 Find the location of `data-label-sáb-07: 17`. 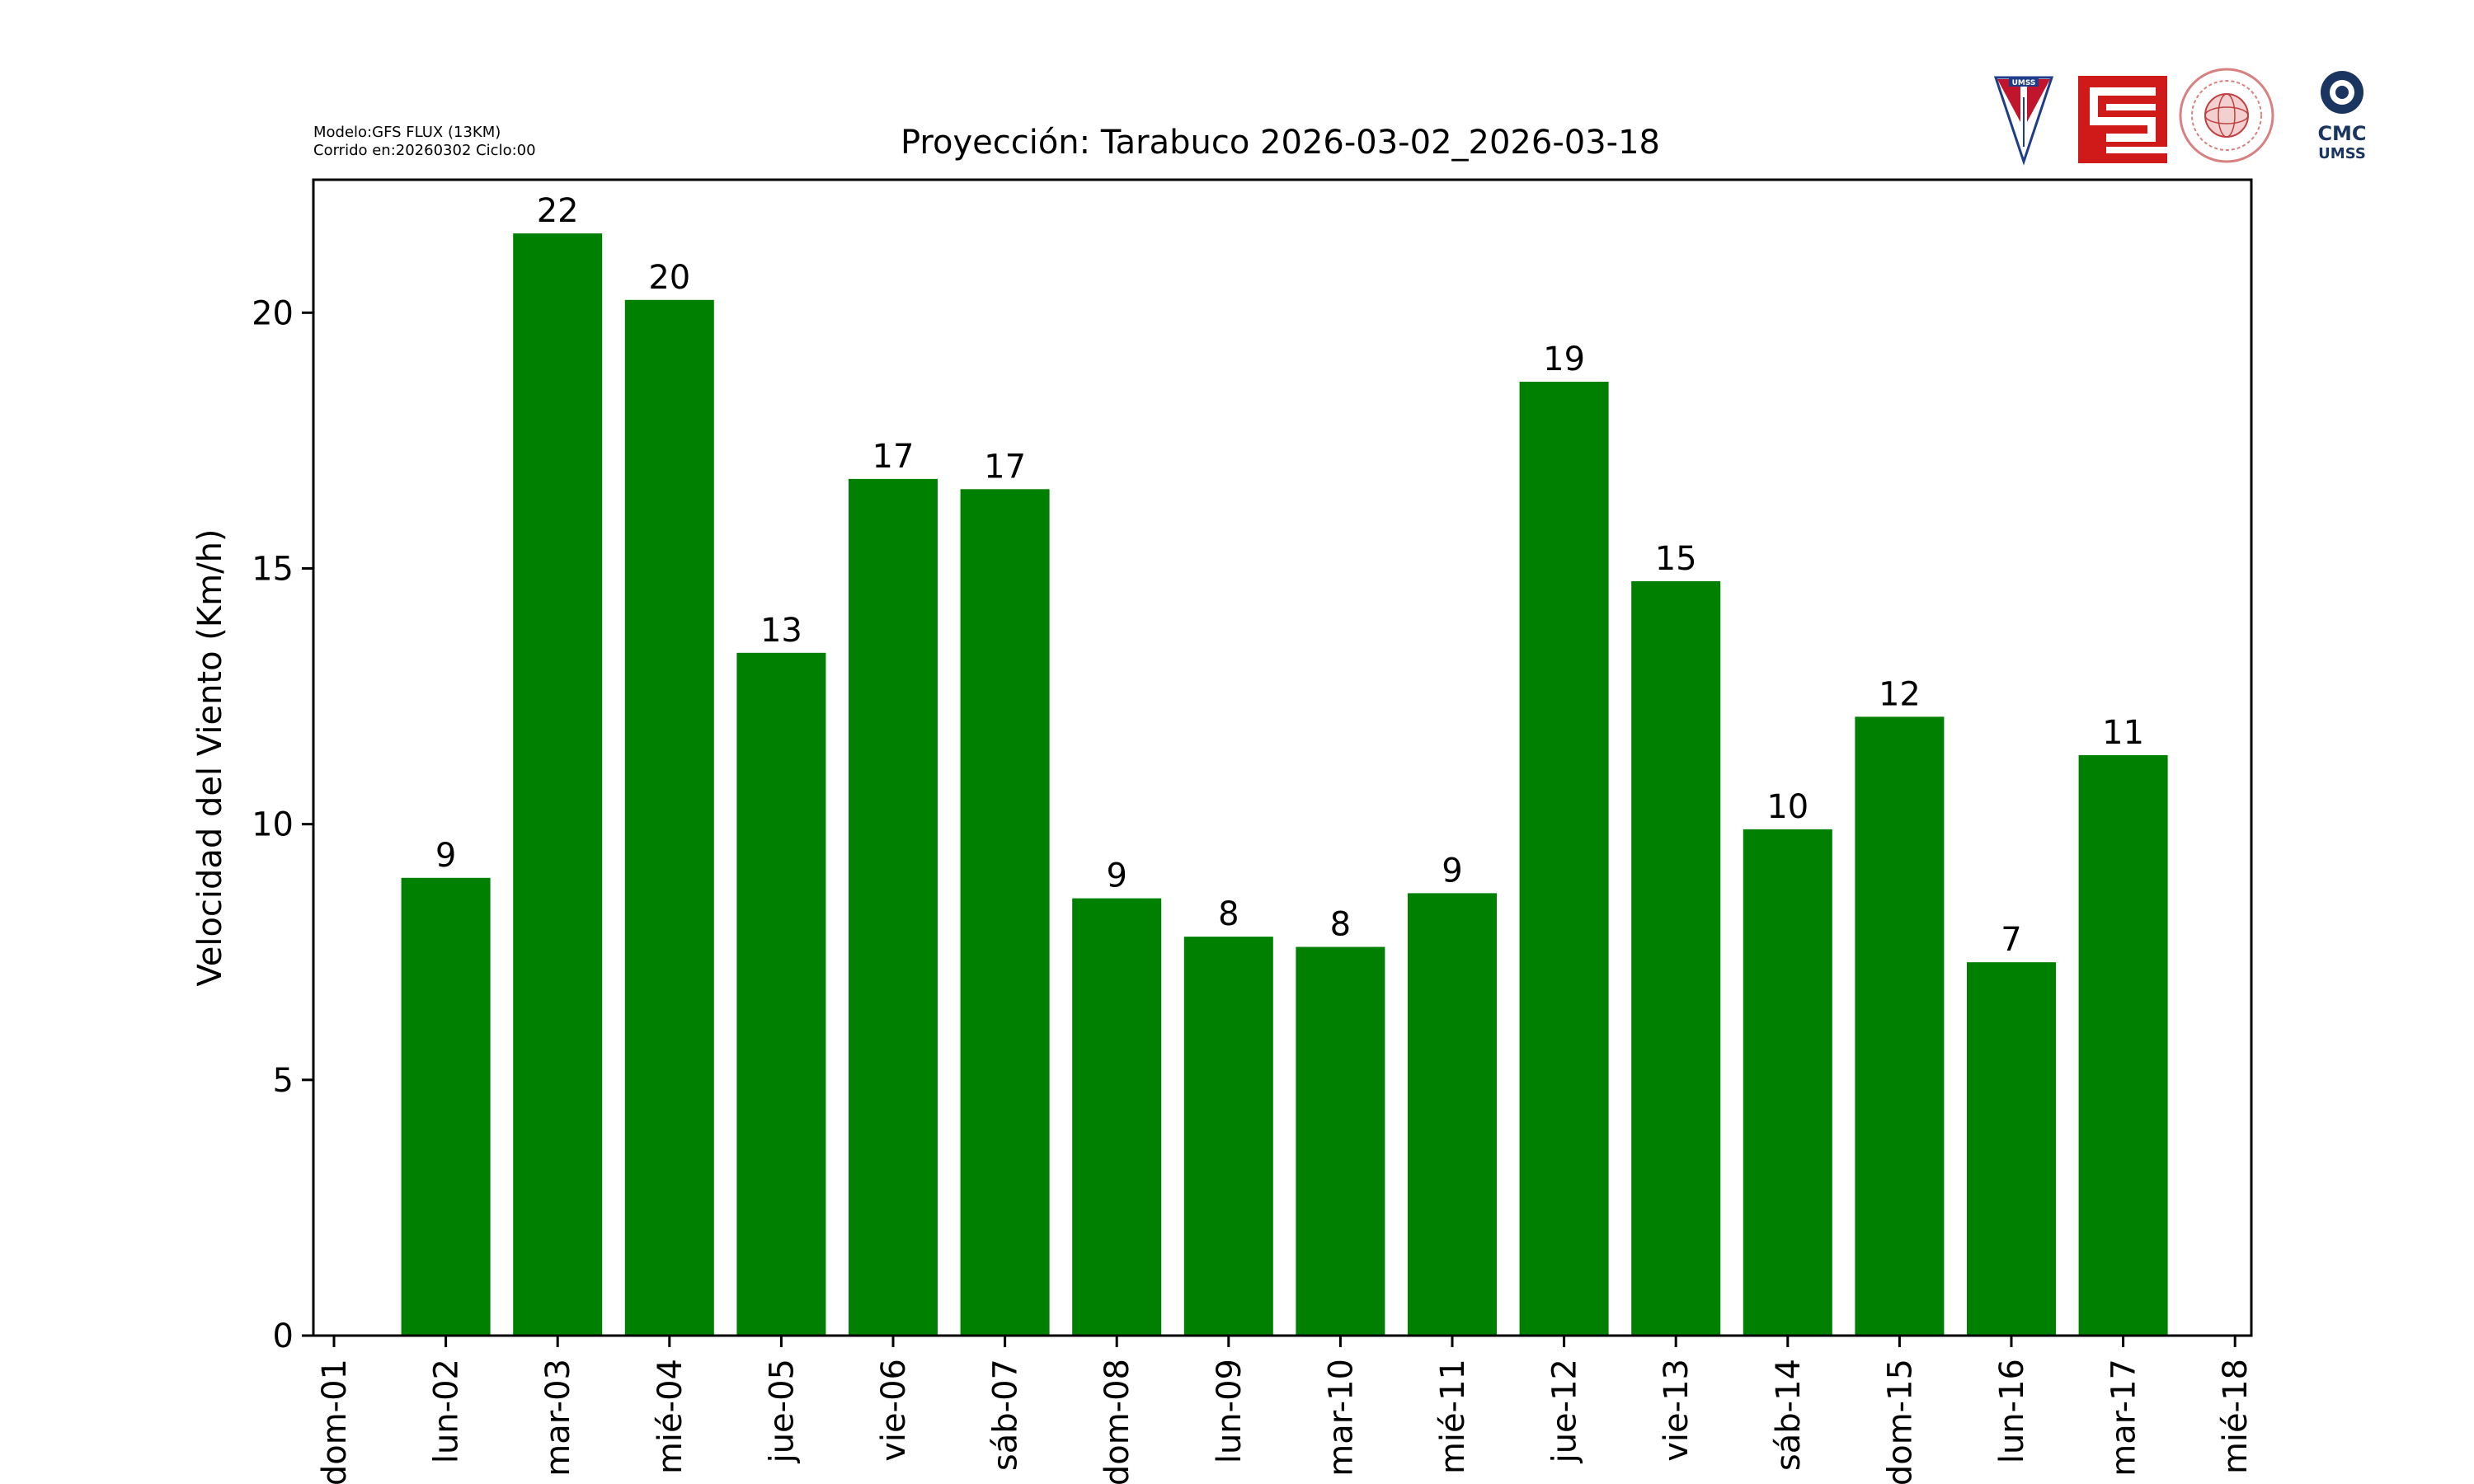

data-label-sáb-07: 17 is located at coordinates (1005, 467).